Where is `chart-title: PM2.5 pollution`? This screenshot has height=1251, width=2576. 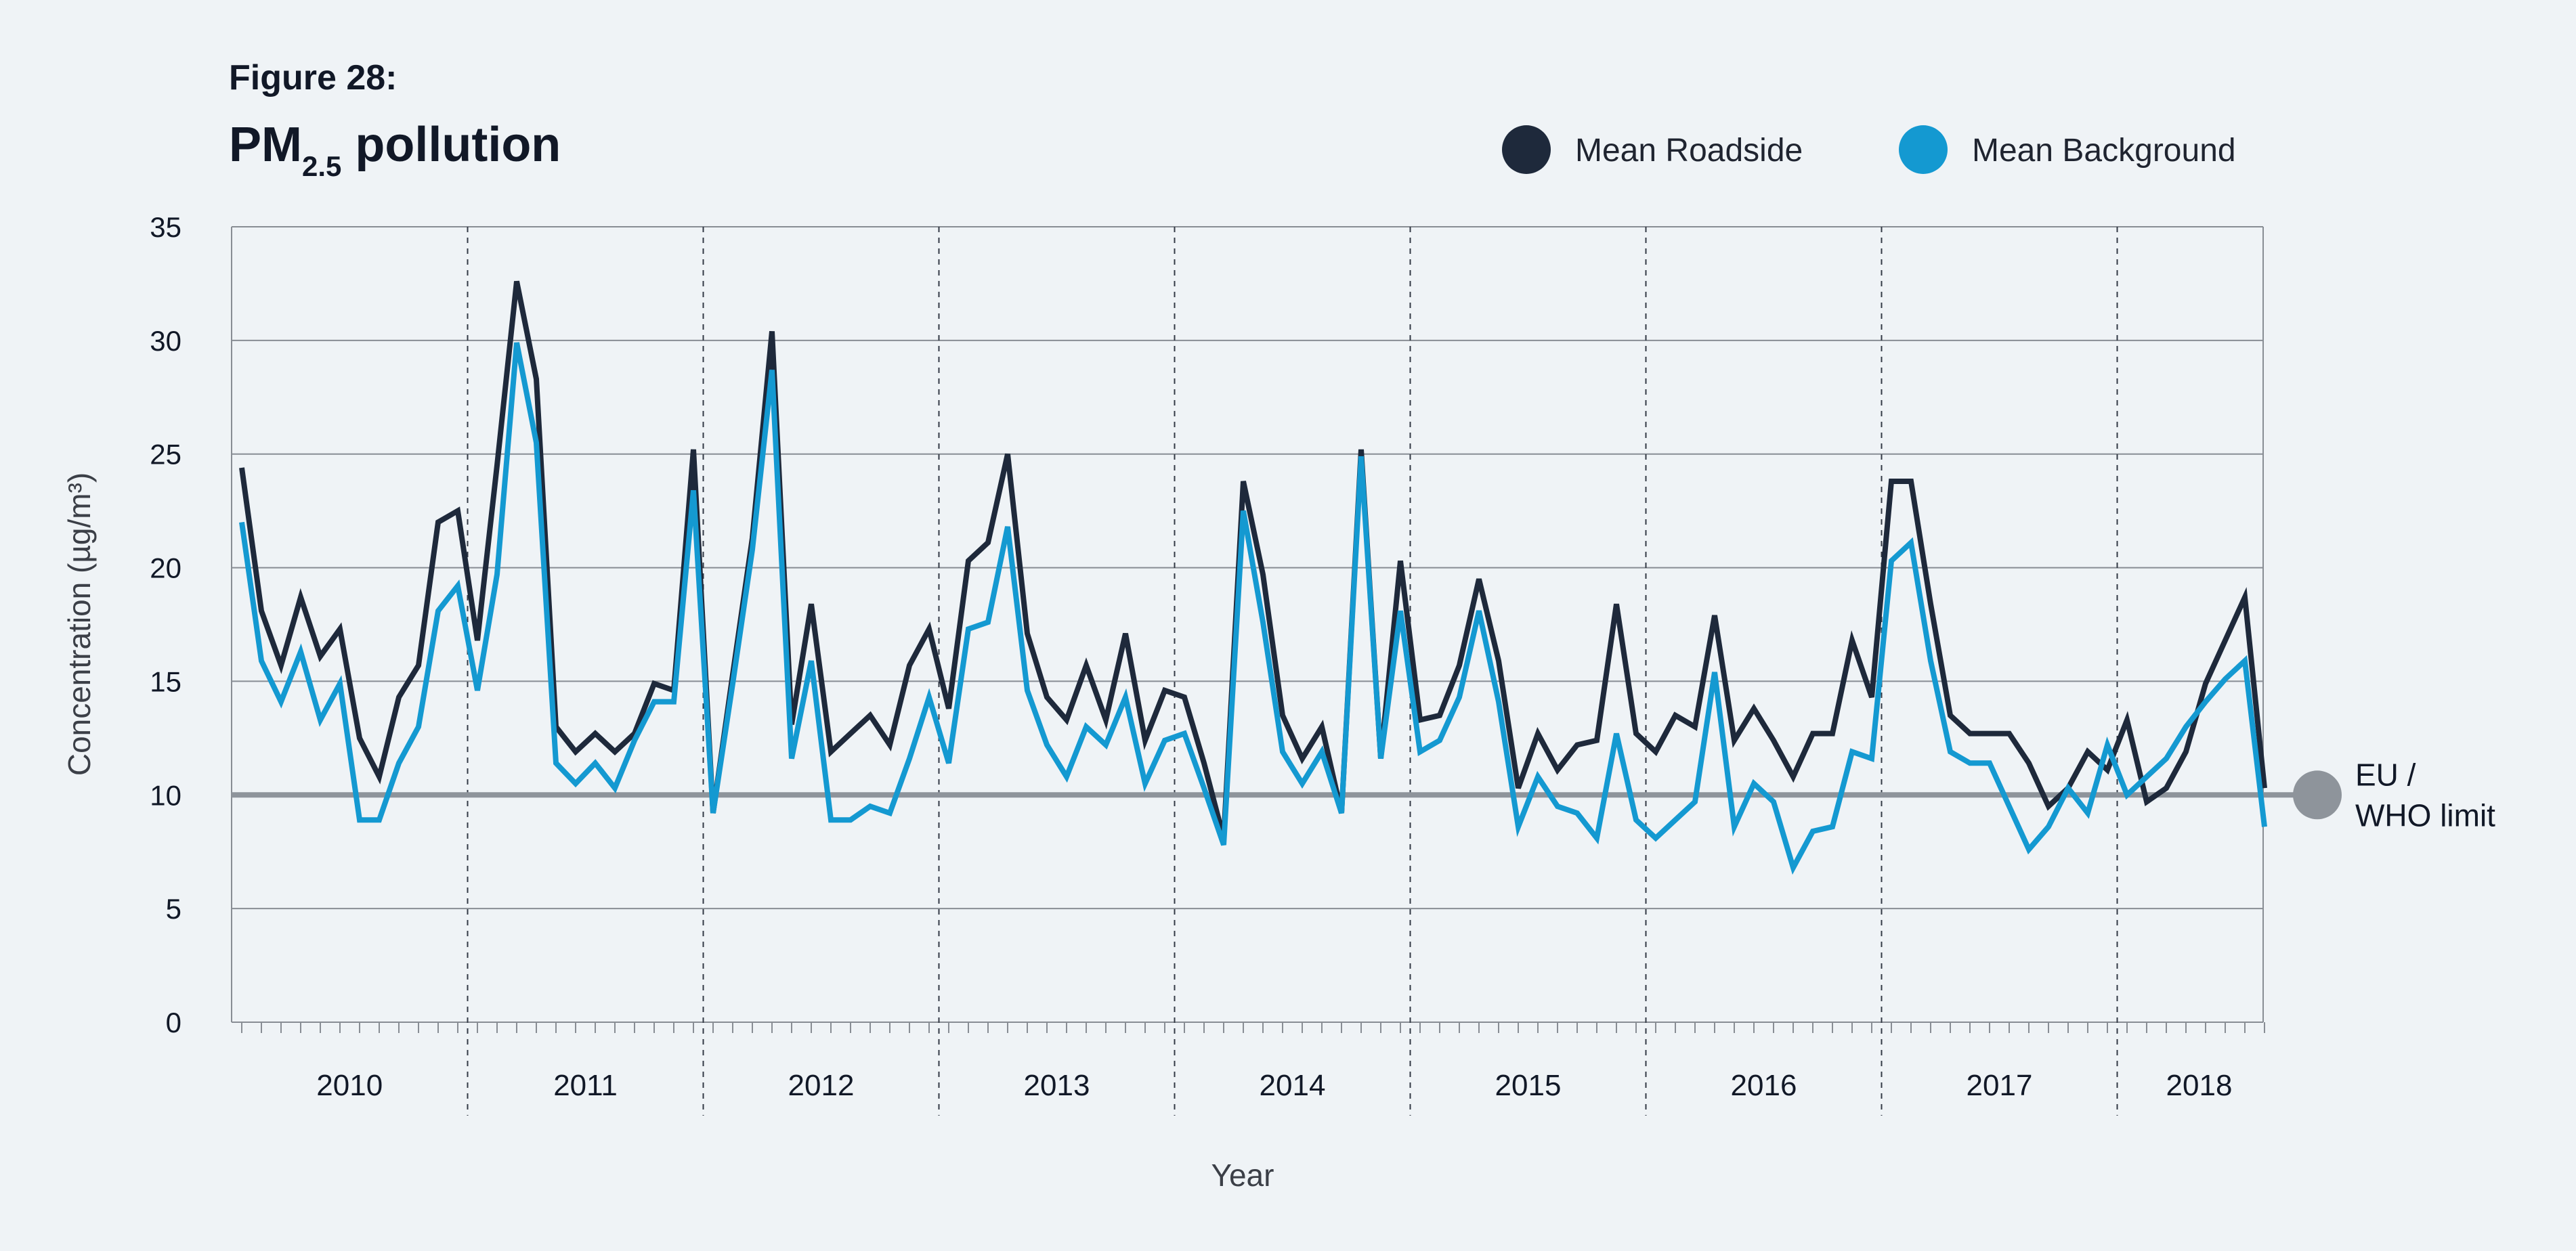 chart-title: PM2.5 pollution is located at coordinates (395, 150).